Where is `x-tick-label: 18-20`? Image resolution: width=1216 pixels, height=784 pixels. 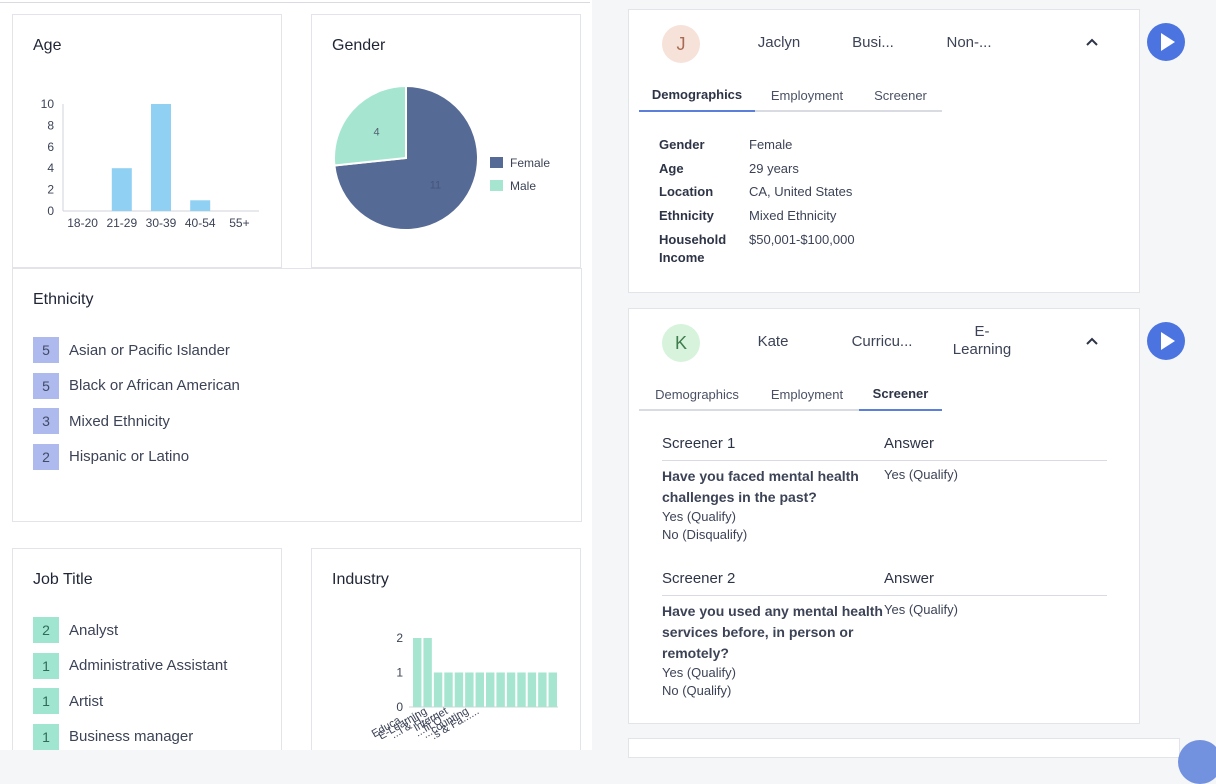
x-tick-label: 18-20 is located at coordinates (82, 223).